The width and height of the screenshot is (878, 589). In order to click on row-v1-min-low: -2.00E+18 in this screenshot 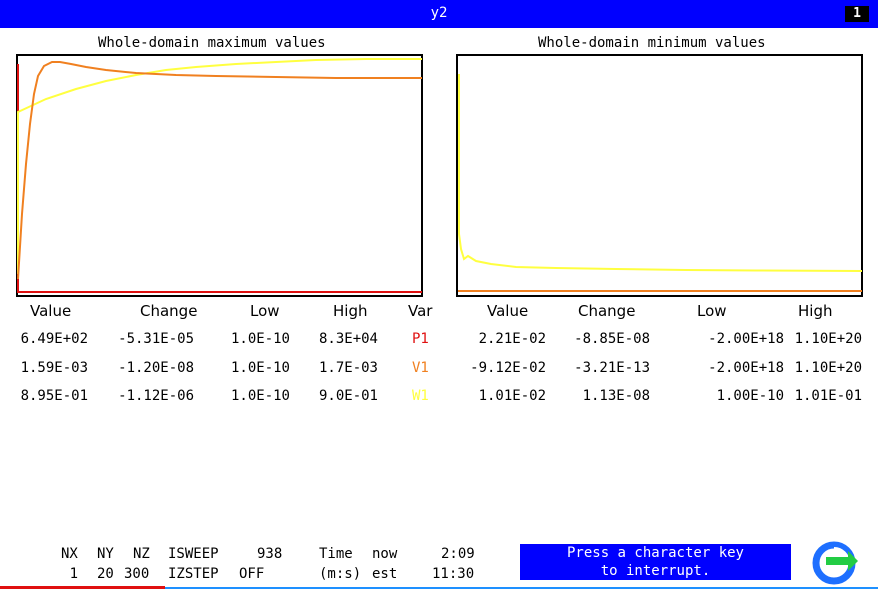, I will do `click(746, 368)`.